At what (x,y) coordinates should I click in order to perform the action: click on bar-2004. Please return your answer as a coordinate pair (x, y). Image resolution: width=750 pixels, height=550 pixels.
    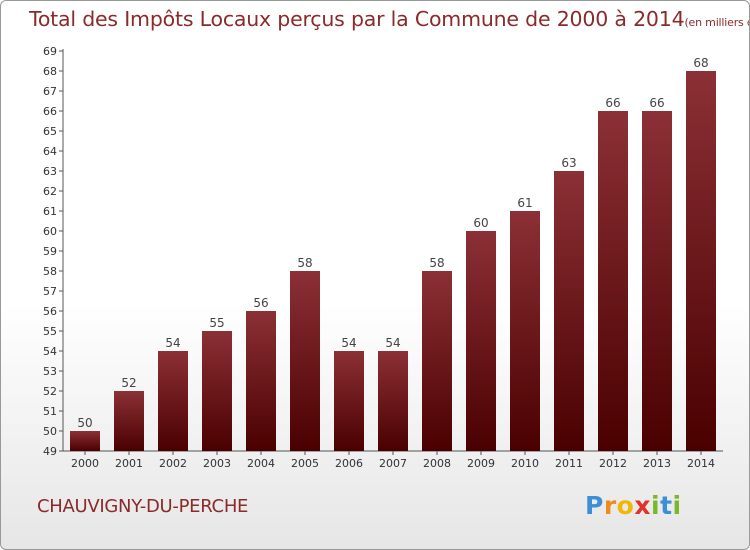
    Looking at the image, I should click on (261, 381).